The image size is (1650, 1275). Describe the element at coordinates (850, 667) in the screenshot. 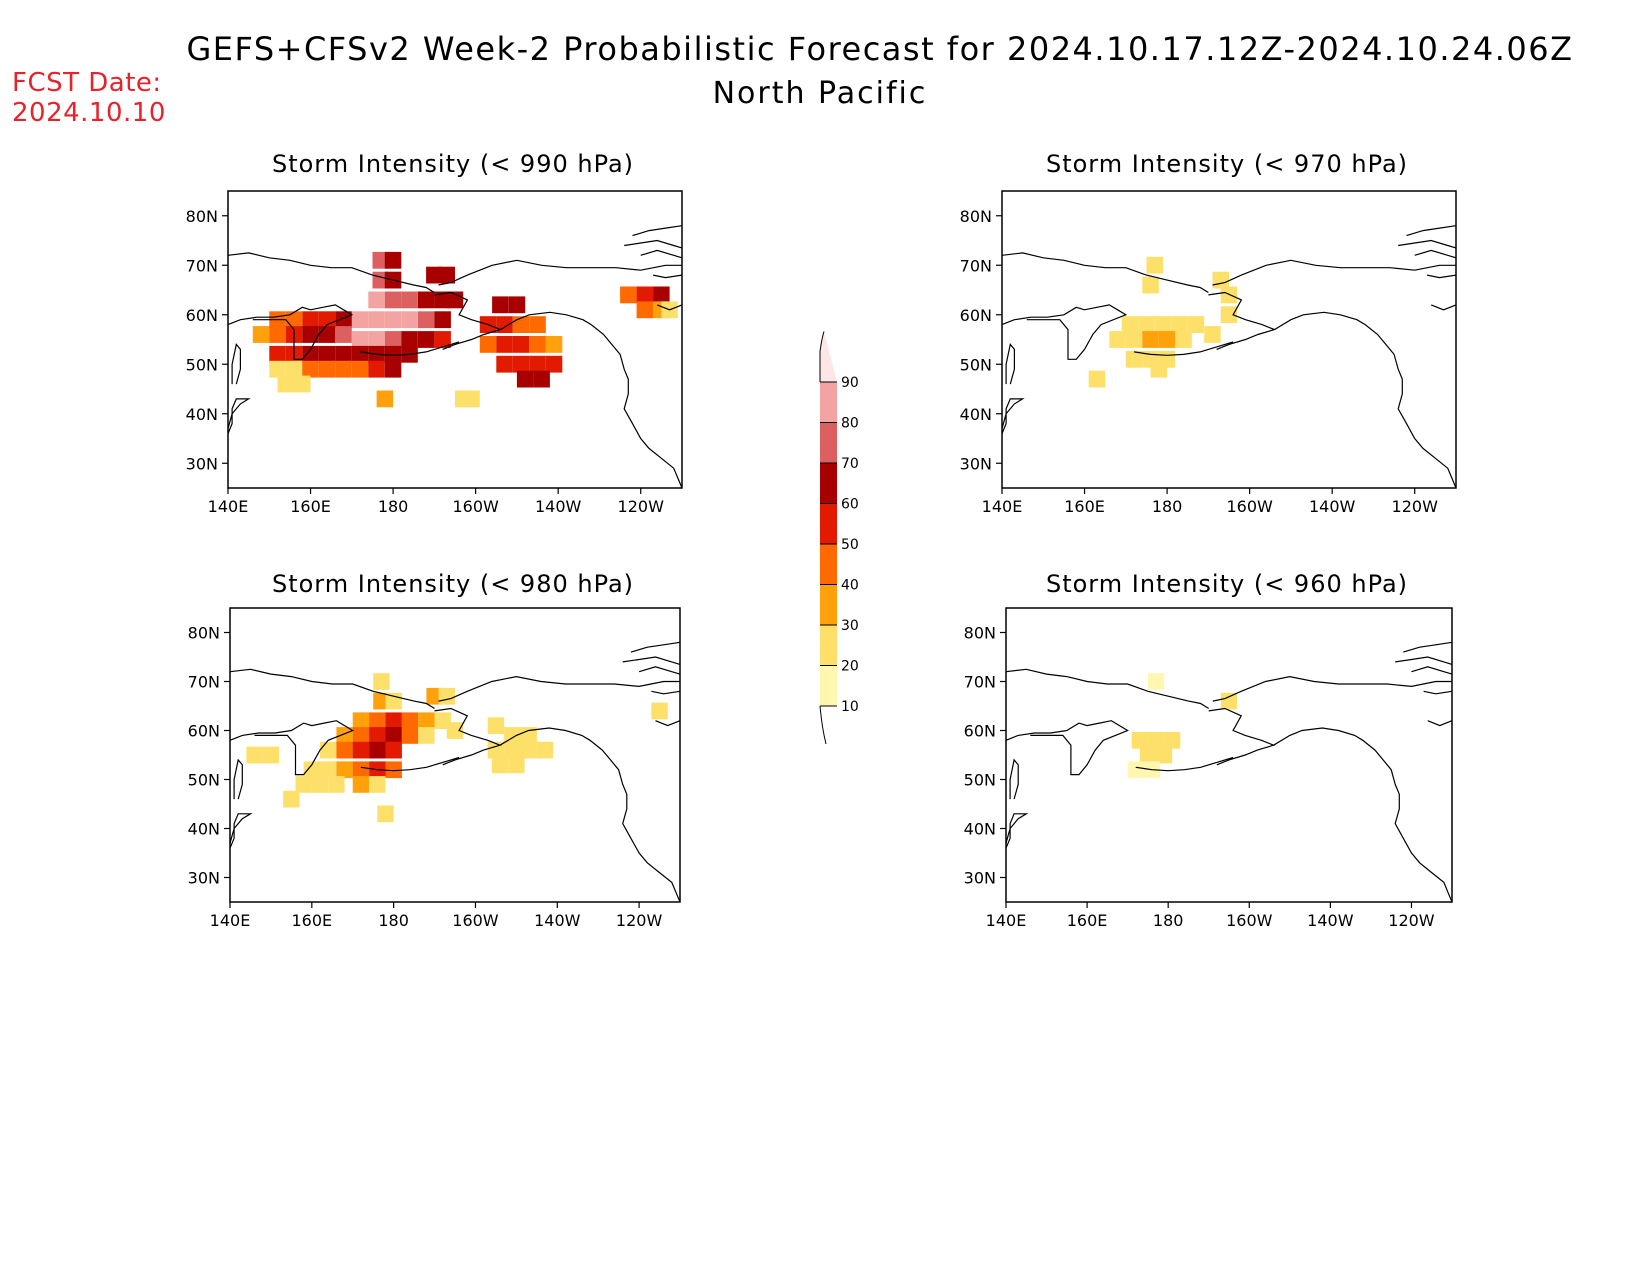

I see `colorbar-label: 20` at that location.